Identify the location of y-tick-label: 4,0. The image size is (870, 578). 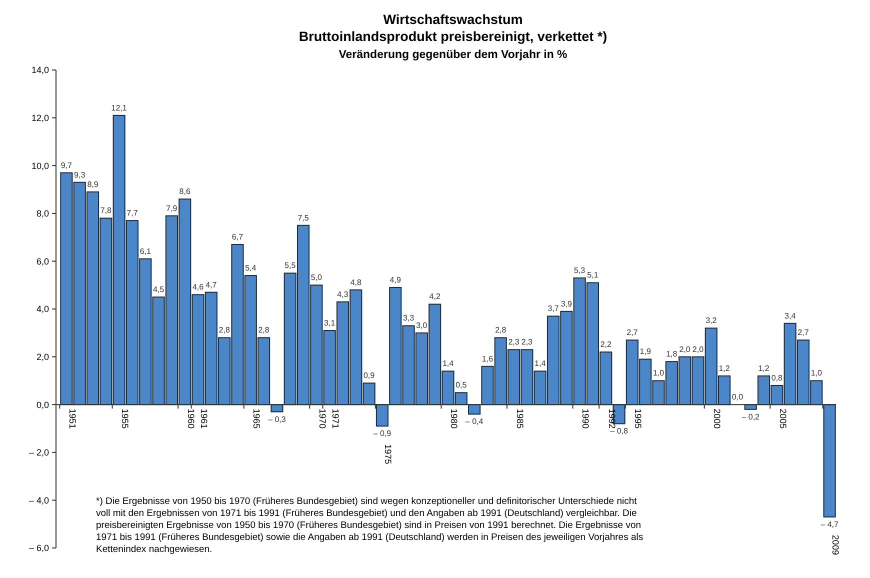
(42, 309).